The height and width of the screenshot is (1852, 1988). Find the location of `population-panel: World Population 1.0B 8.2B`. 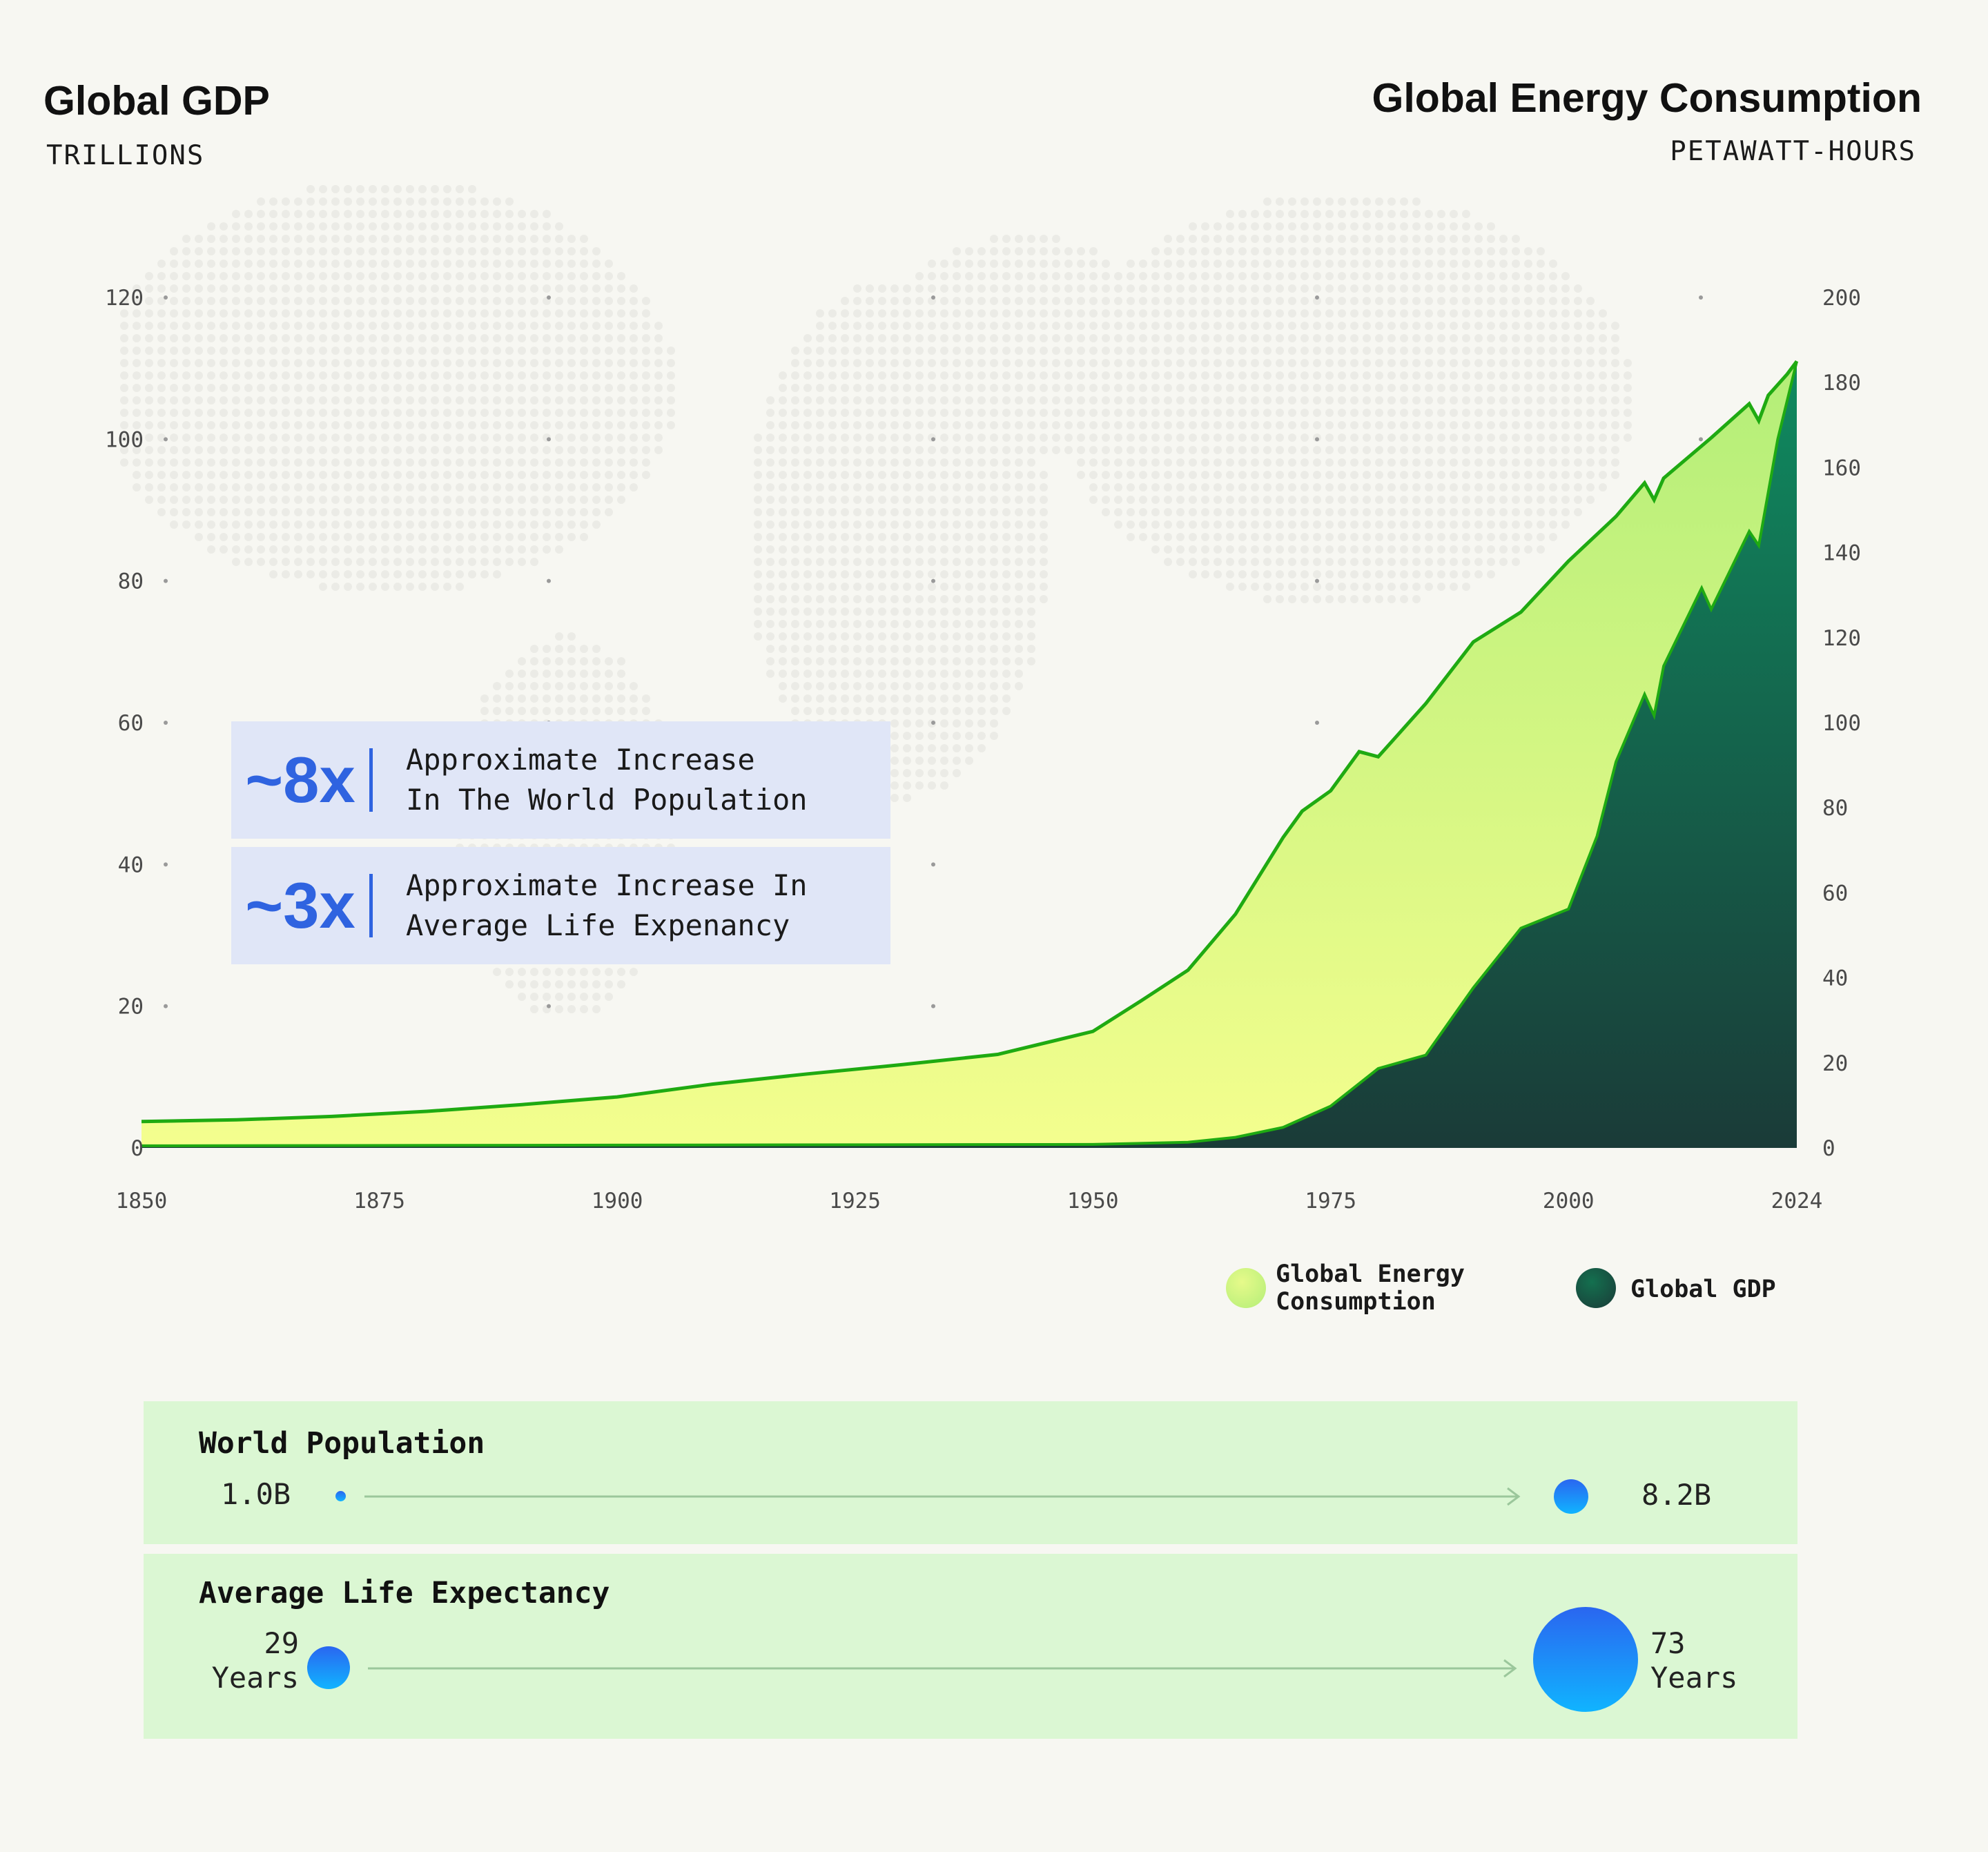

population-panel: World Population 1.0B 8.2B is located at coordinates (970, 1472).